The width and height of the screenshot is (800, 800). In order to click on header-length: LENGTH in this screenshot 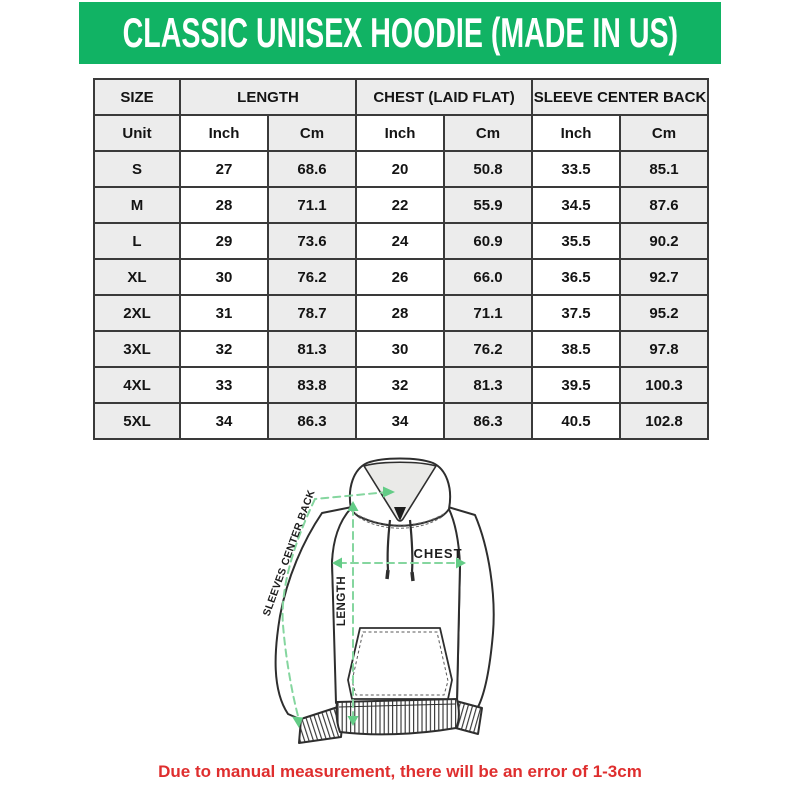, I will do `click(268, 97)`.